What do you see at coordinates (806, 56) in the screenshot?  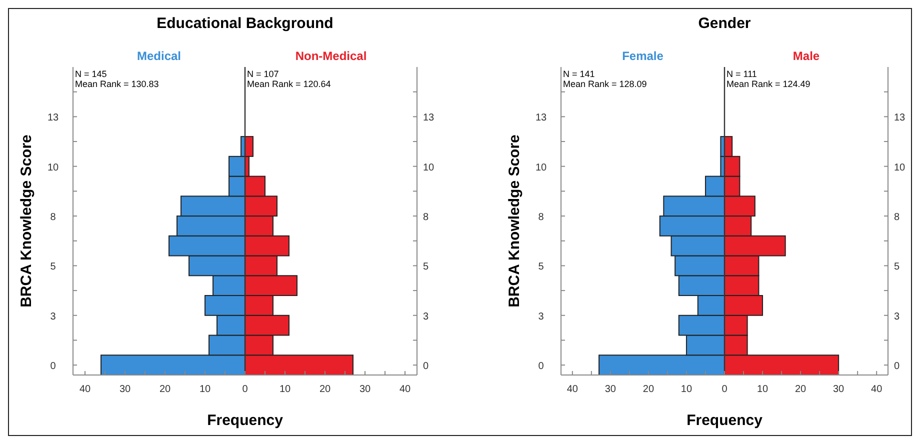 I see `text: Male` at bounding box center [806, 56].